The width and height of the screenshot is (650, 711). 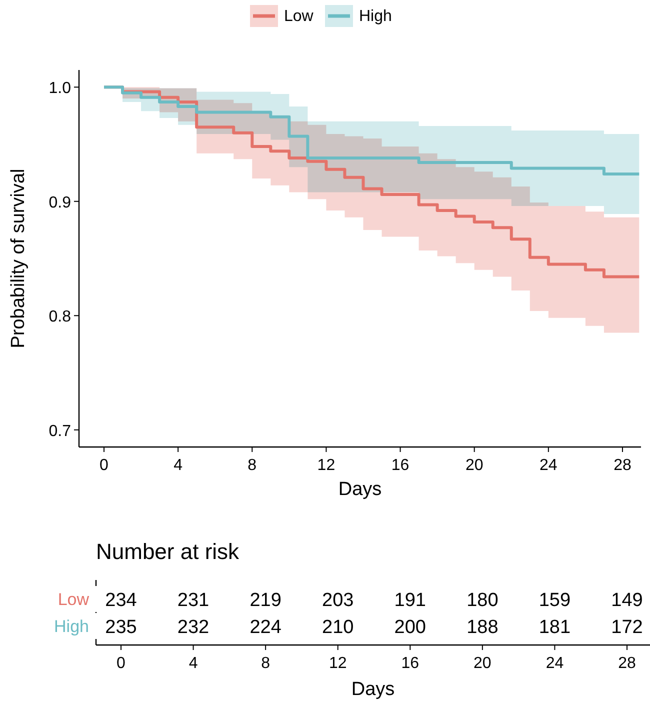 What do you see at coordinates (60, 203) in the screenshot?
I see `y-tick-label: 0.9` at bounding box center [60, 203].